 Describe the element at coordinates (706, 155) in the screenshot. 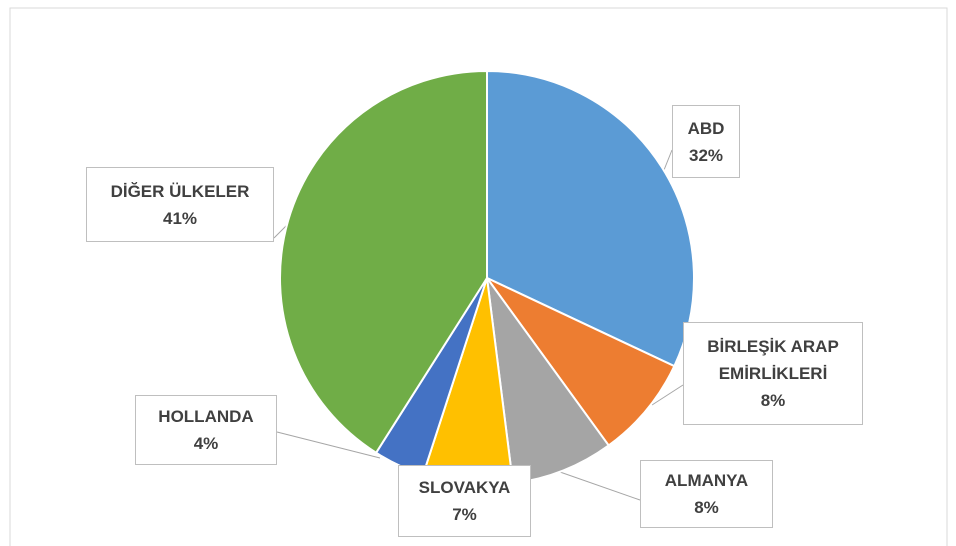

I see `label-value: 32%` at that location.